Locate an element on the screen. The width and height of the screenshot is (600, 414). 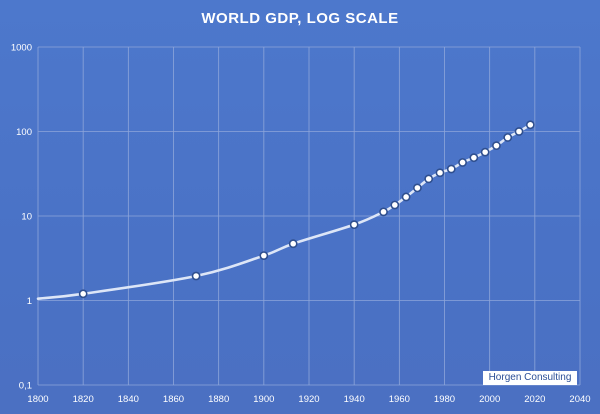
x-tick-label: 1800 is located at coordinates (37, 399).